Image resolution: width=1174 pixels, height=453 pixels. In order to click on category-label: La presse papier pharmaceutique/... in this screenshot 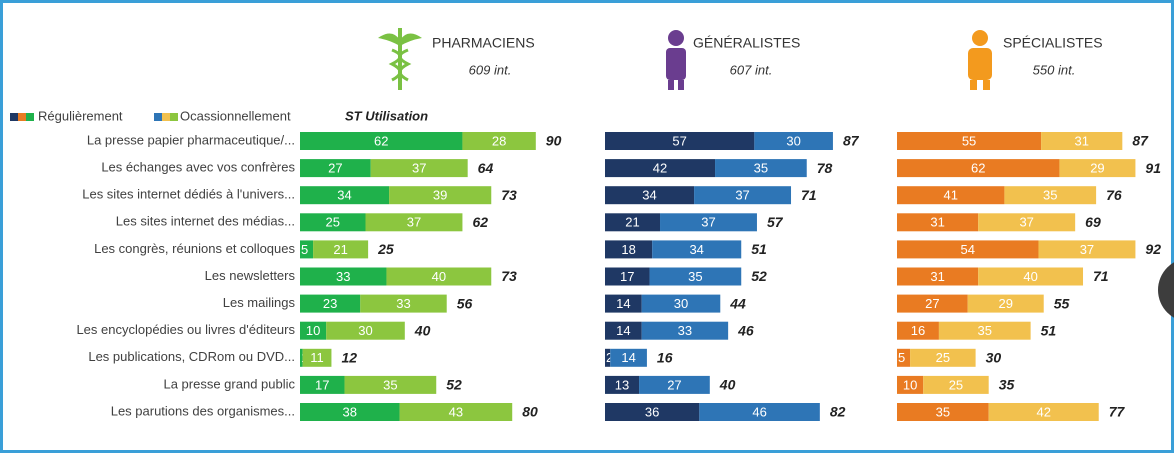, I will do `click(191, 139)`.